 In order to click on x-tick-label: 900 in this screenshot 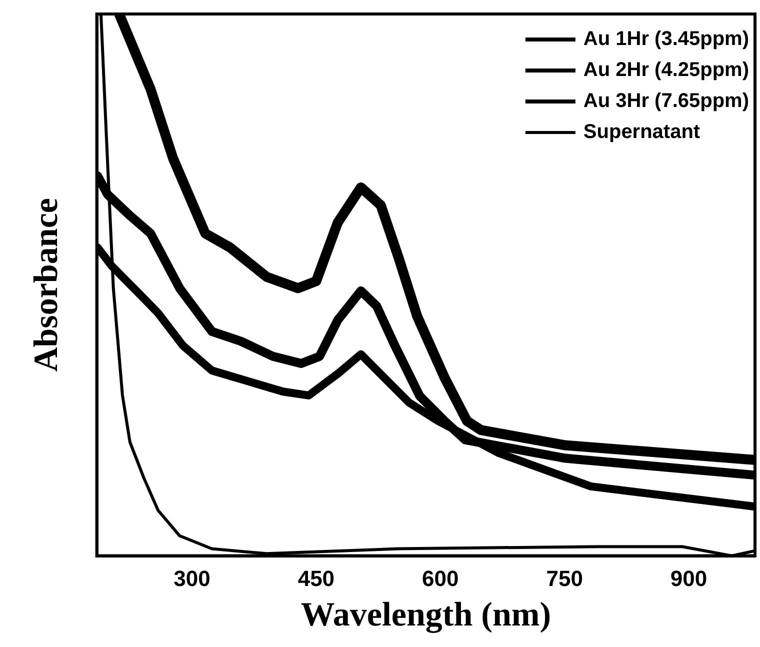, I will do `click(689, 579)`.